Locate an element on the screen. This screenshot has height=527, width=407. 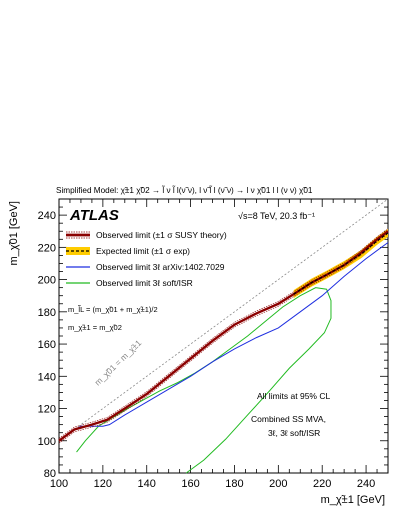
x-tick-label: 120 is located at coordinates (103, 484).